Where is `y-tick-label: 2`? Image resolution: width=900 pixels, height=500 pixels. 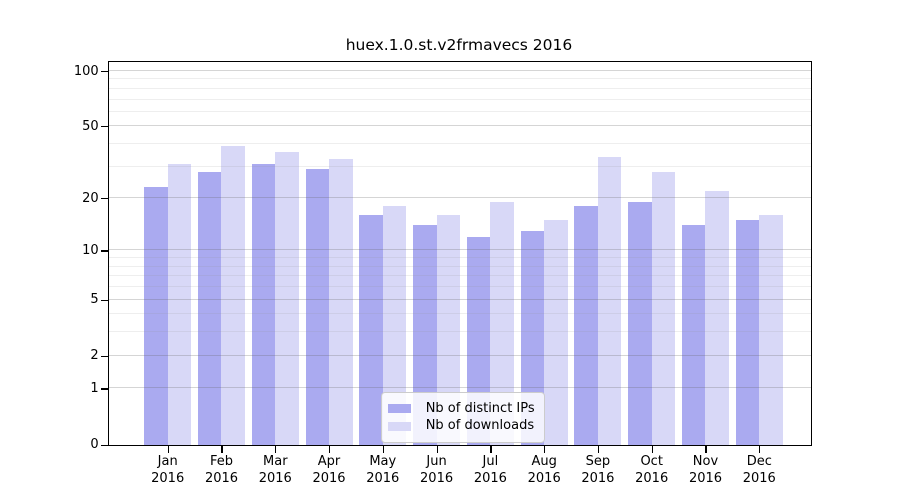
y-tick-label: 2 is located at coordinates (94, 356).